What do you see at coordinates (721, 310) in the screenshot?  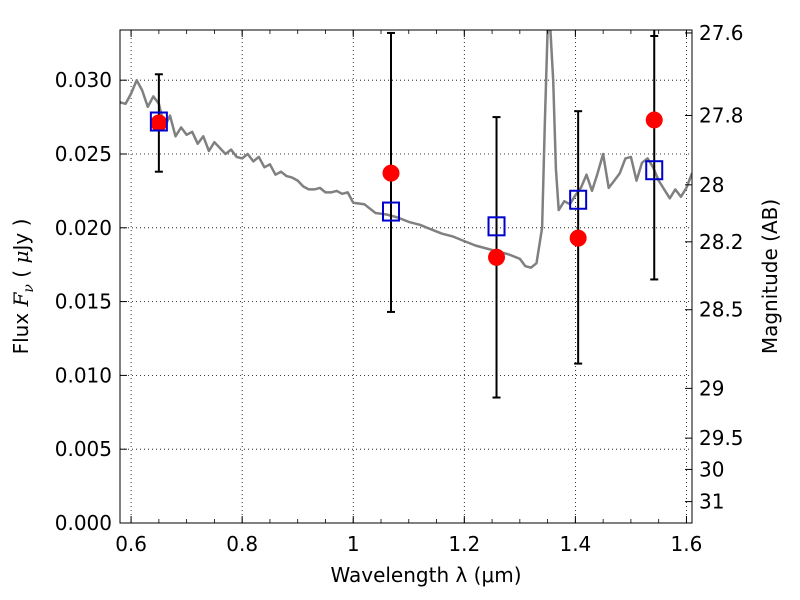 I see `right-tick-label: 28.5` at bounding box center [721, 310].